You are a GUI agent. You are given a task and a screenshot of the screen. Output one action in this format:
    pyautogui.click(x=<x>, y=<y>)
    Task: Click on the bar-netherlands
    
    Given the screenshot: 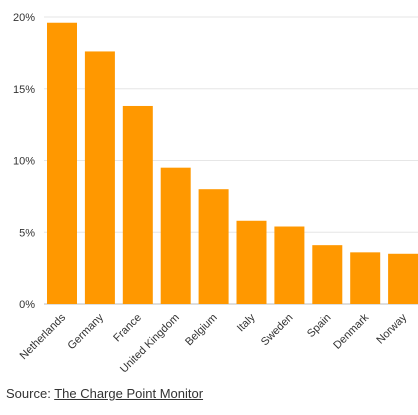 What is the action you would take?
    pyautogui.click(x=62, y=163)
    